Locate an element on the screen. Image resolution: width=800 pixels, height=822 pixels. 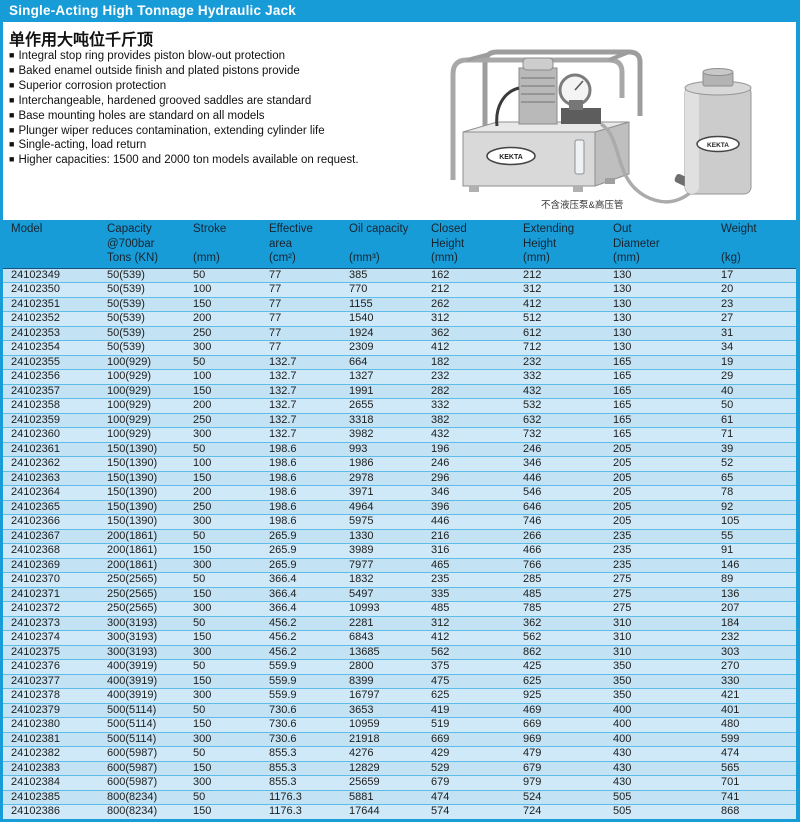
table-cell: 184 is located at coordinates (754, 623).